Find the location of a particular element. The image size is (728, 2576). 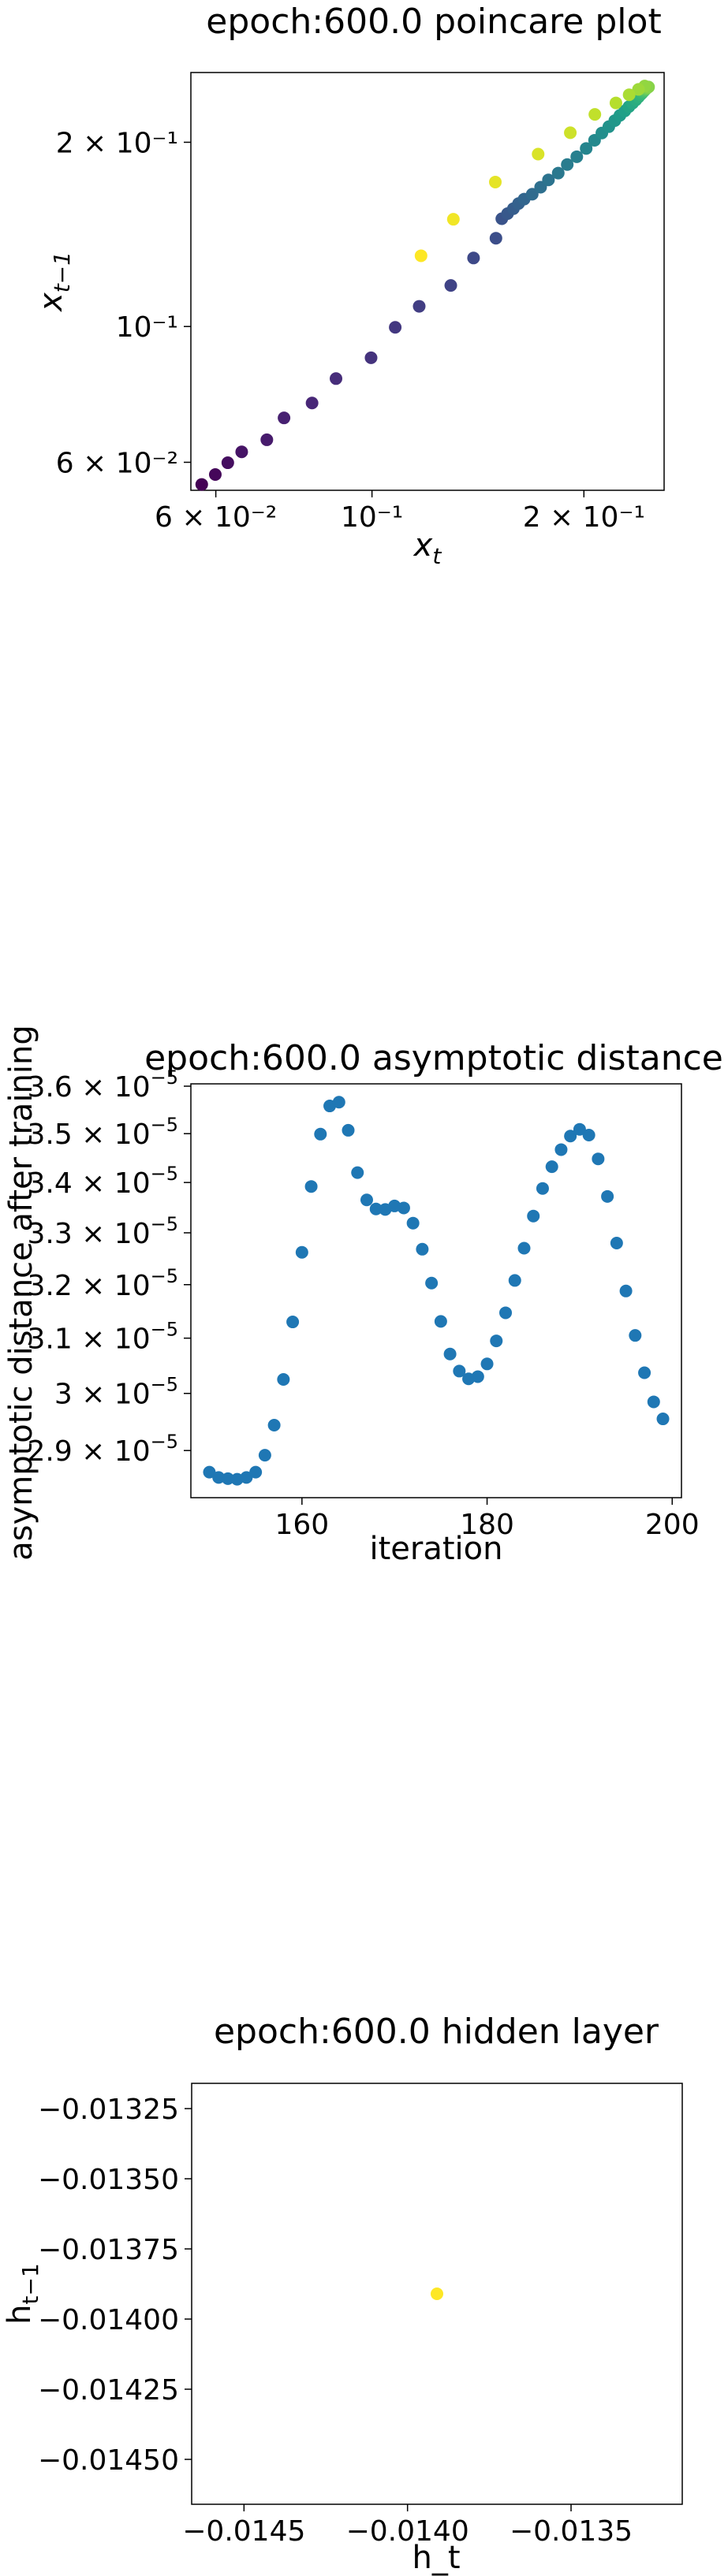

poincare-x-axis-label: xt is located at coordinates (427, 548).